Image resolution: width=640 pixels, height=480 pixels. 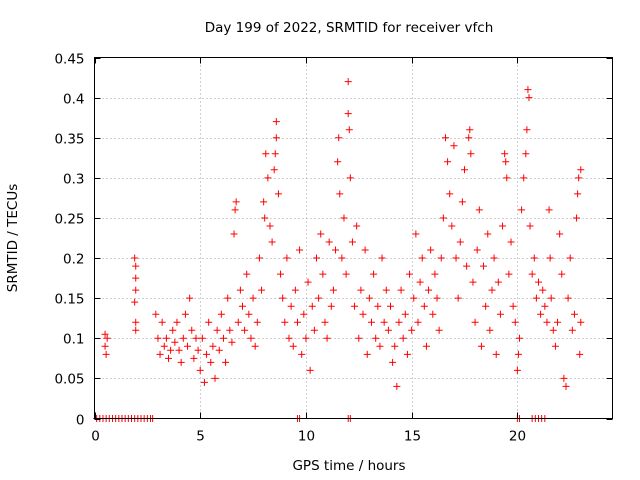 I want to click on y-tick-label: 0.15, so click(x=69, y=300).